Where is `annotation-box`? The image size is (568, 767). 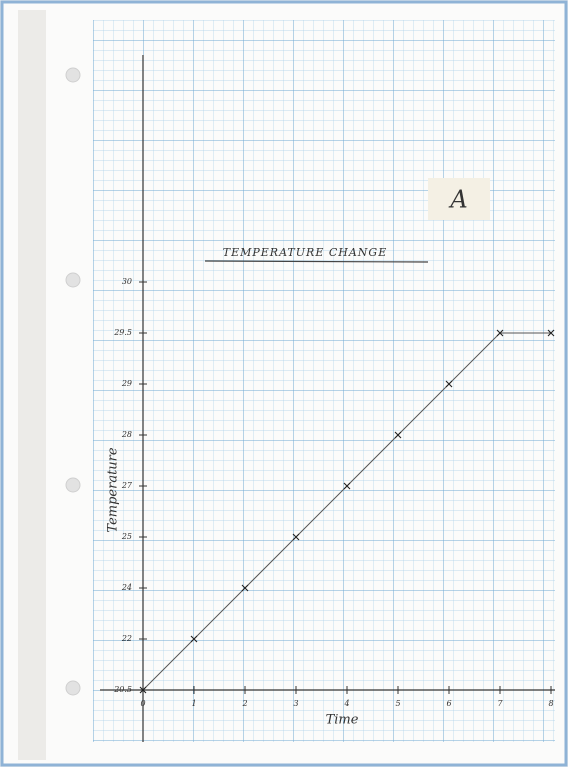 annotation-box is located at coordinates (459, 199).